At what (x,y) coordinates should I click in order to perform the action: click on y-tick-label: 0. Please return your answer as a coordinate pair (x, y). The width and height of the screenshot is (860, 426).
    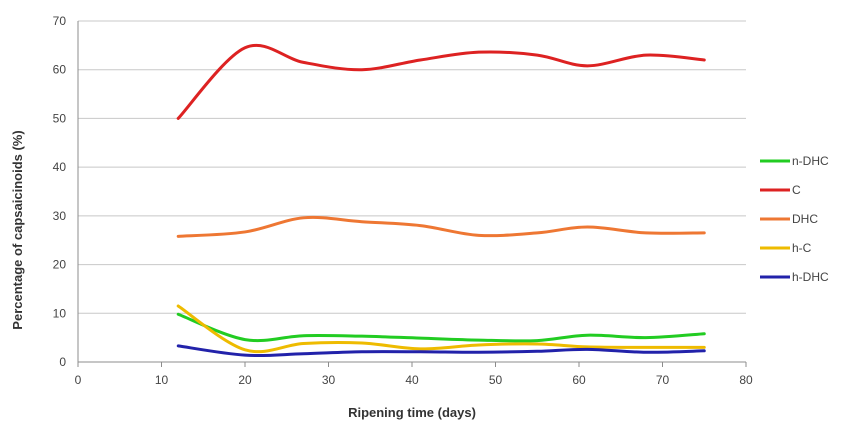
    Looking at the image, I should click on (62, 362).